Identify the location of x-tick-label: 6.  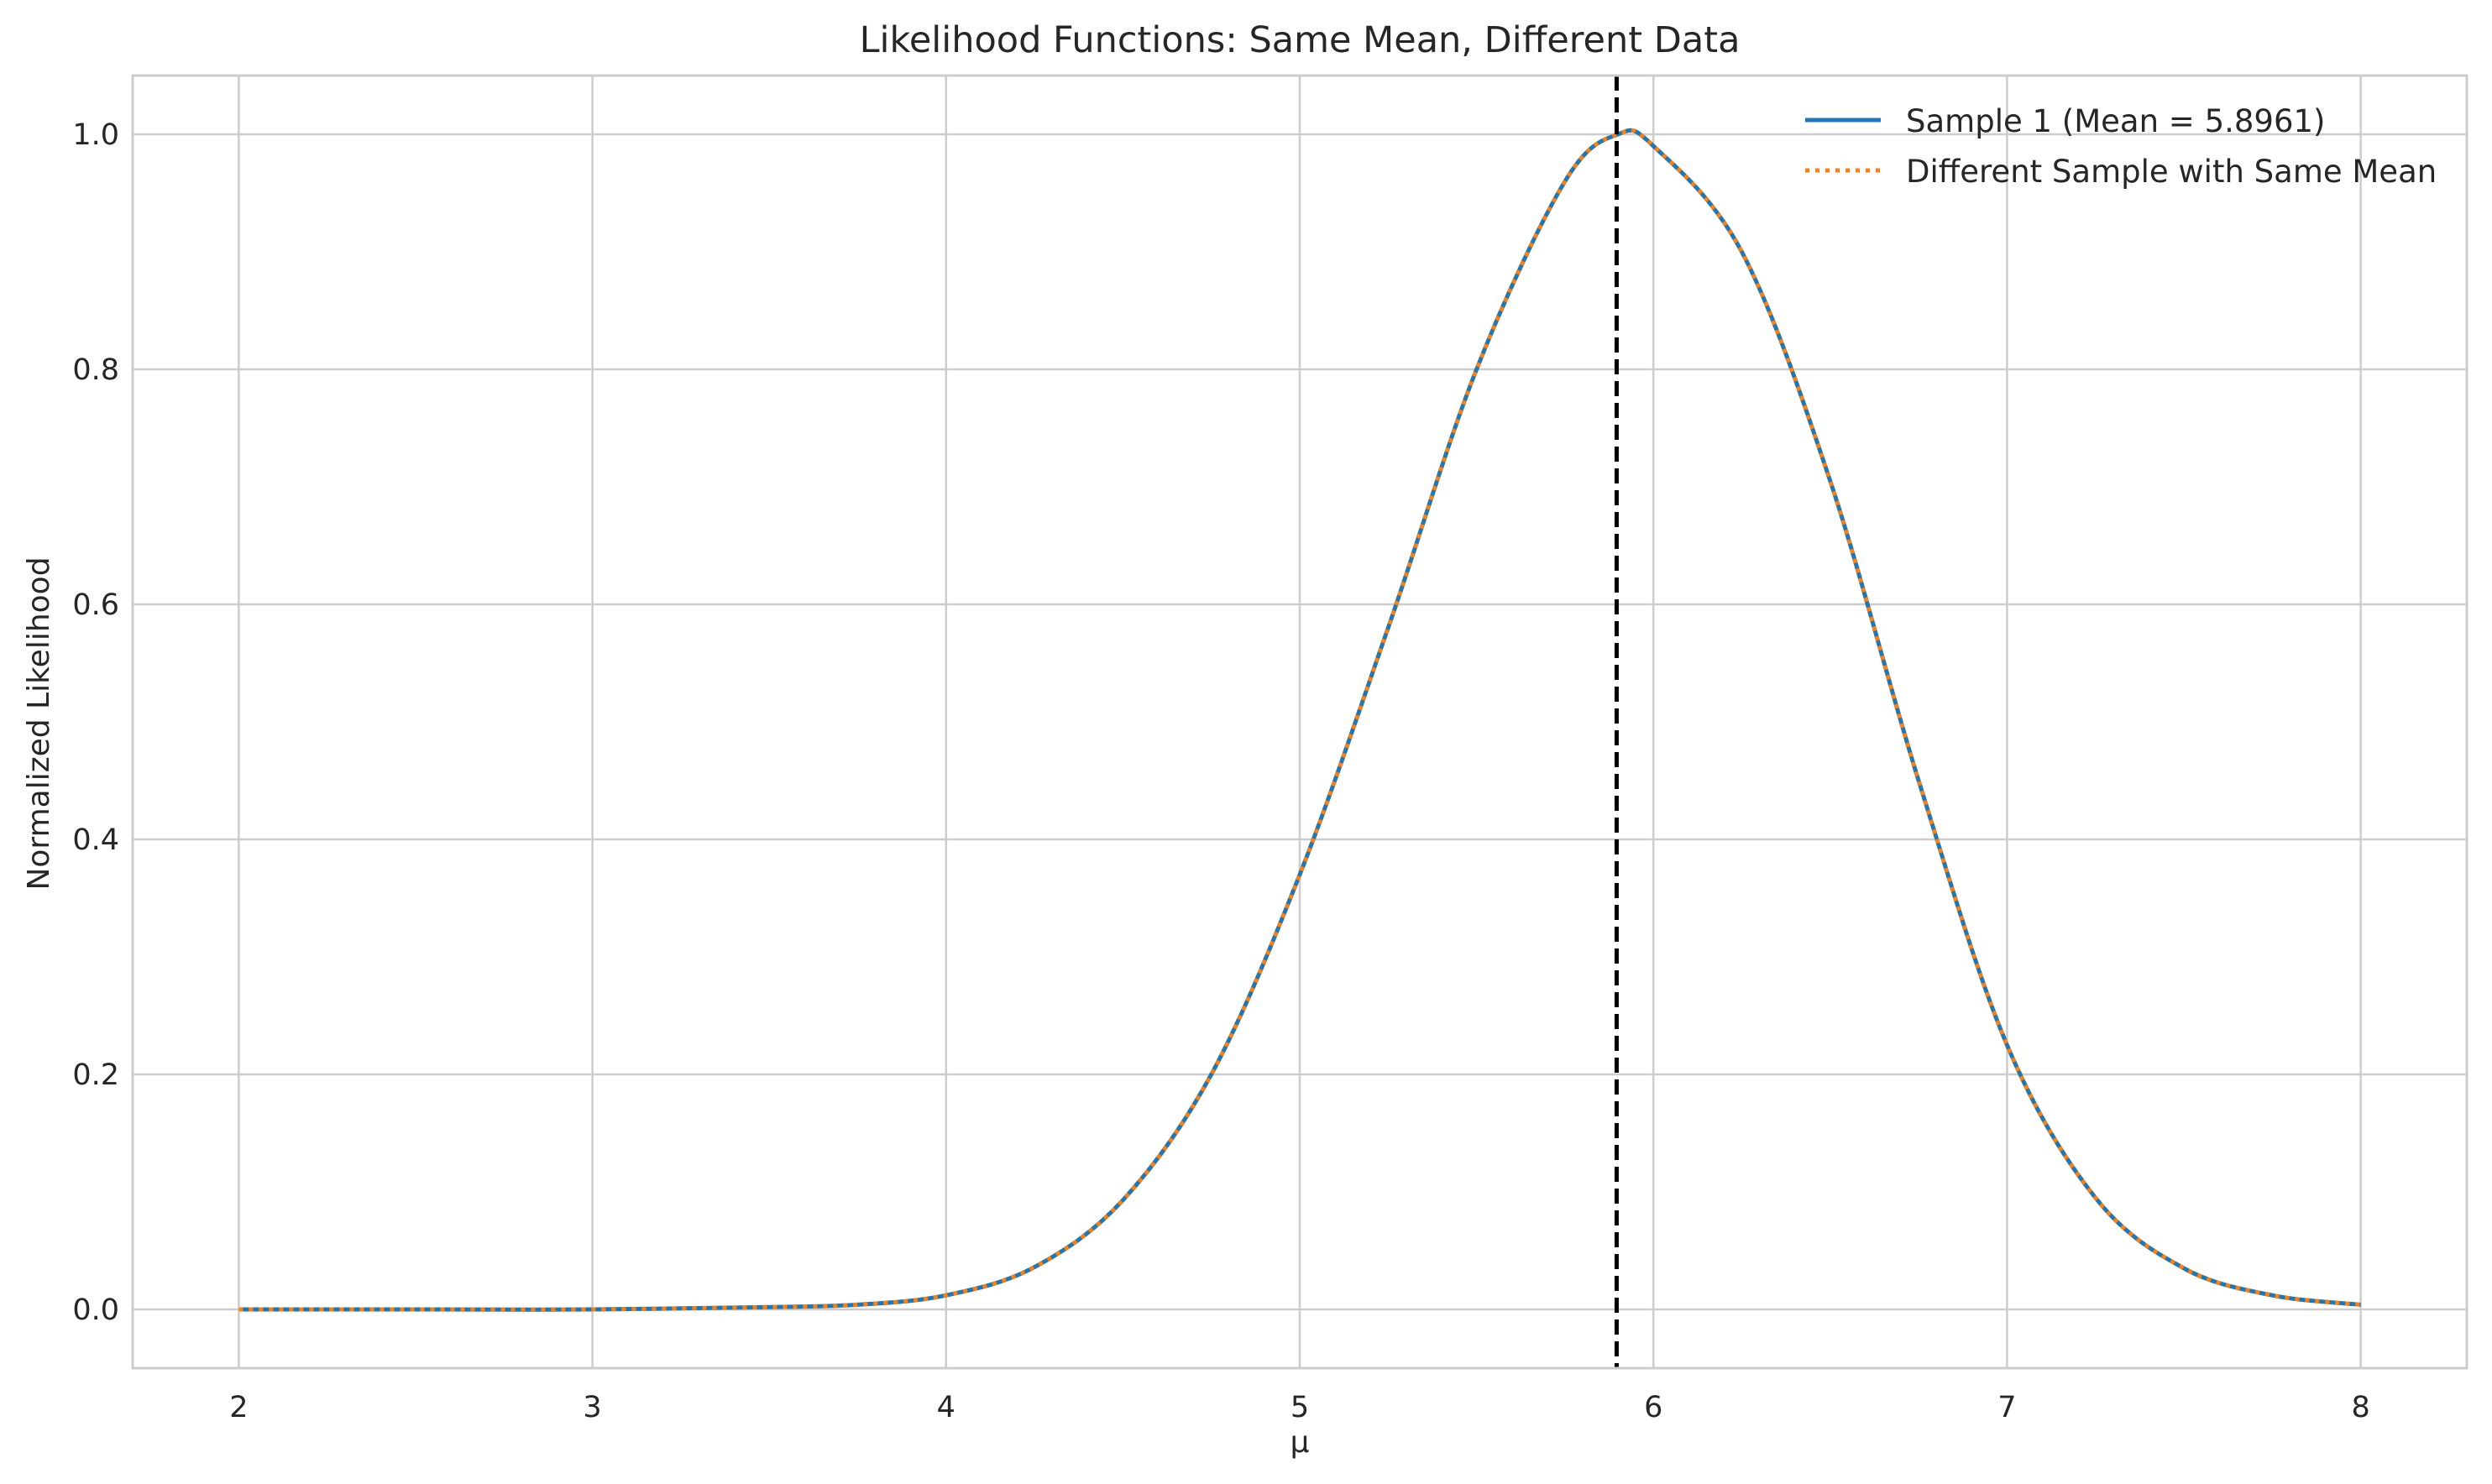
(1653, 1407).